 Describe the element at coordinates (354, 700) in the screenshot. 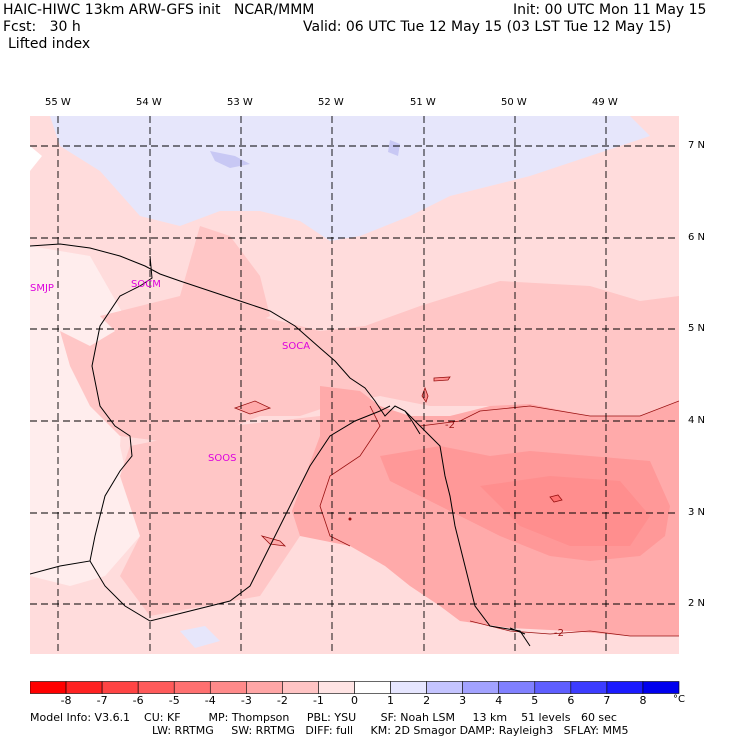

I see `colorbar-tick-label: 0` at that location.